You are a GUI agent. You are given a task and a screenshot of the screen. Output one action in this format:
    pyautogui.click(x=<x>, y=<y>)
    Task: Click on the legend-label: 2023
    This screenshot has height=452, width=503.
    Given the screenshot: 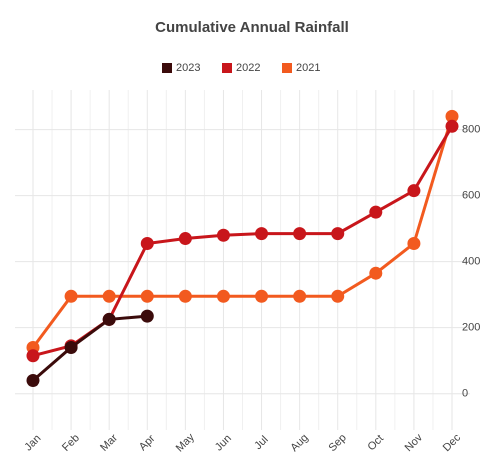 What is the action you would take?
    pyautogui.click(x=188, y=68)
    